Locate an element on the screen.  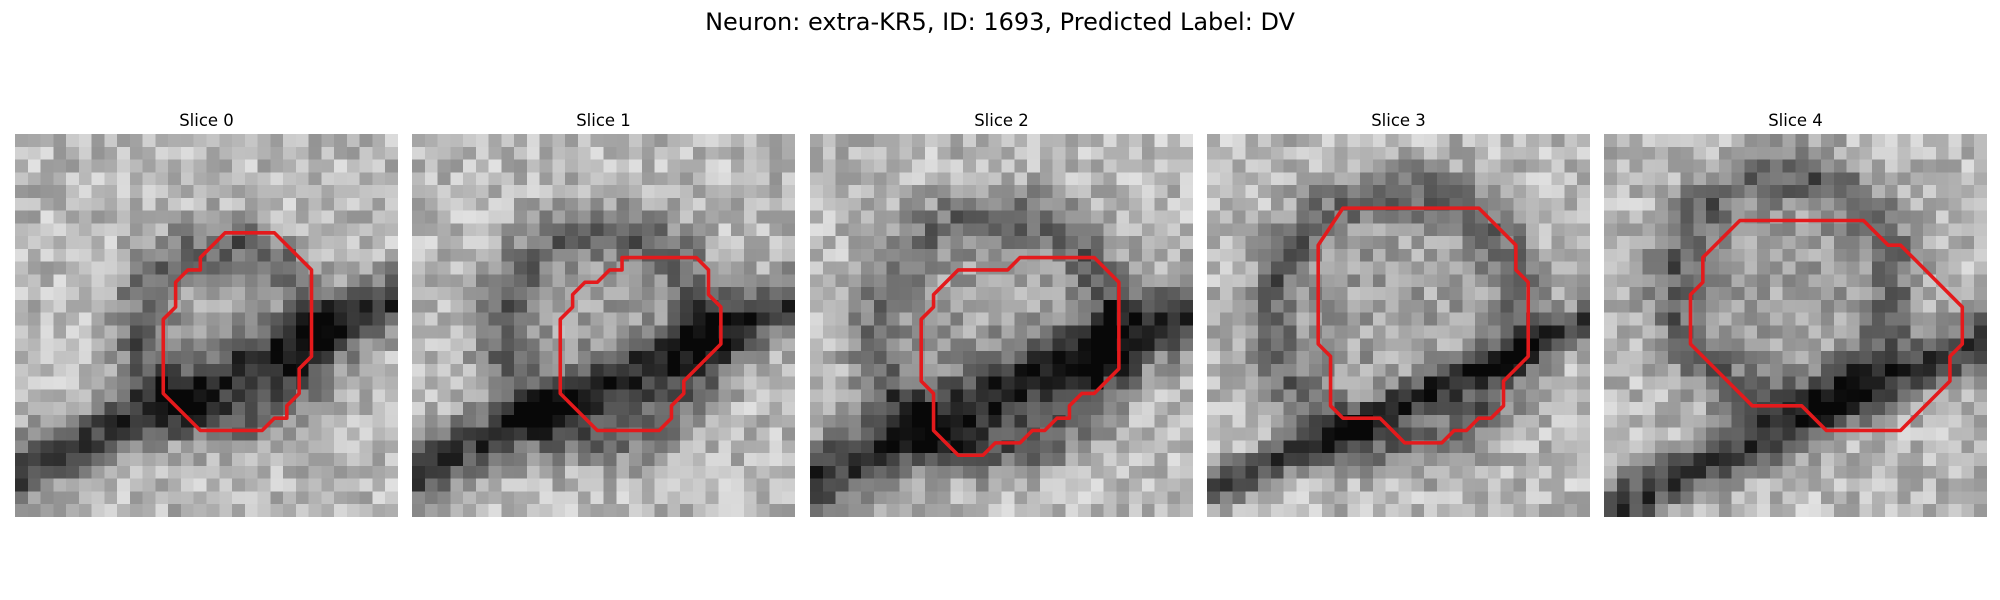
slice-panel: Slice 3 is located at coordinates (1398, 121).